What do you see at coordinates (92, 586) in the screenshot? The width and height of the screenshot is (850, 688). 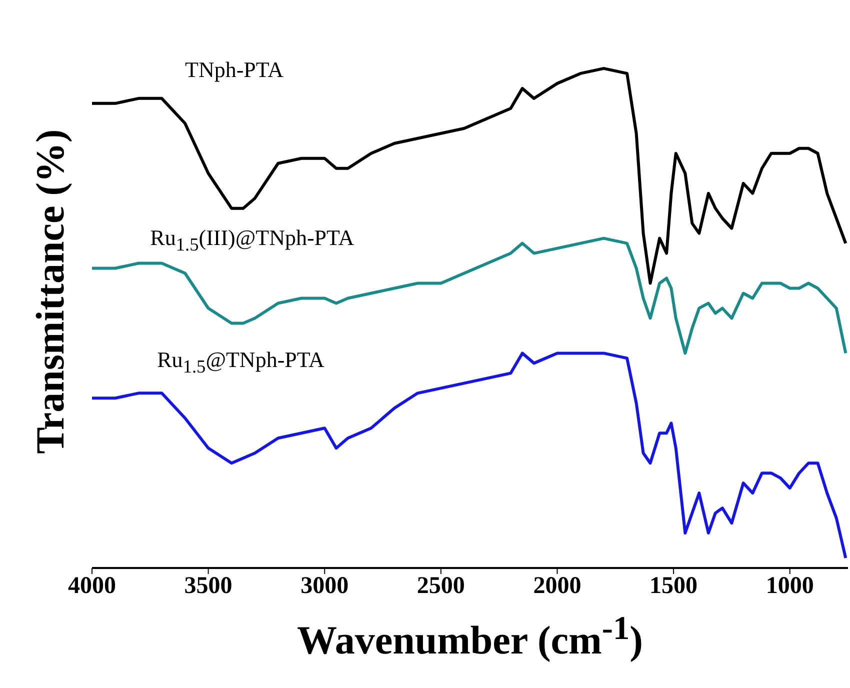 I see `x-tick-label: 4000` at bounding box center [92, 586].